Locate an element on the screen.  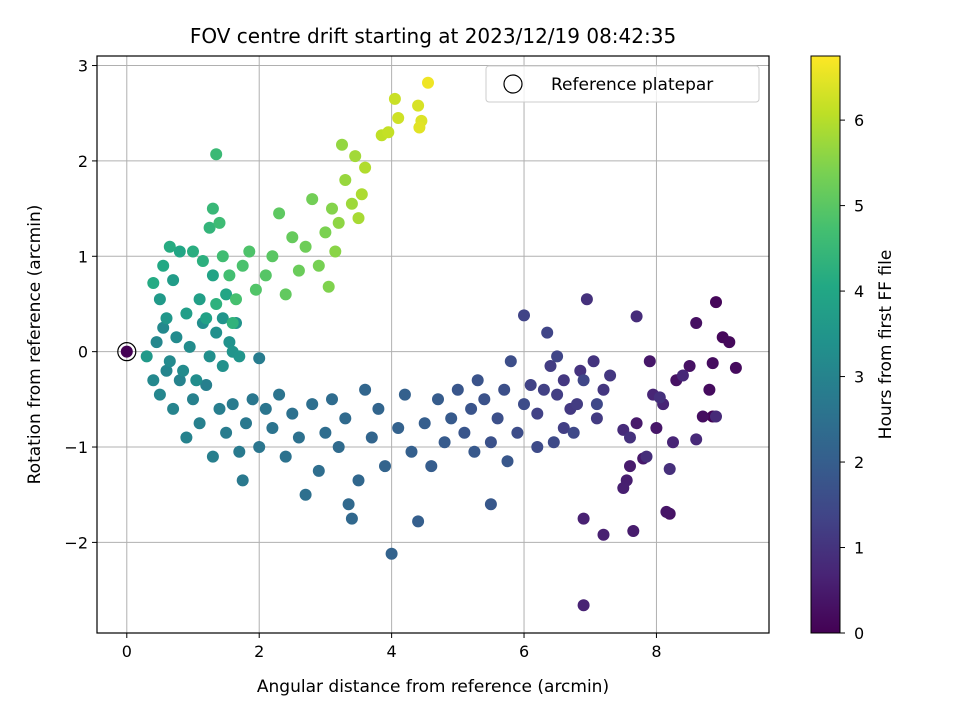
x-tick-label: 0 is located at coordinates (127, 651).